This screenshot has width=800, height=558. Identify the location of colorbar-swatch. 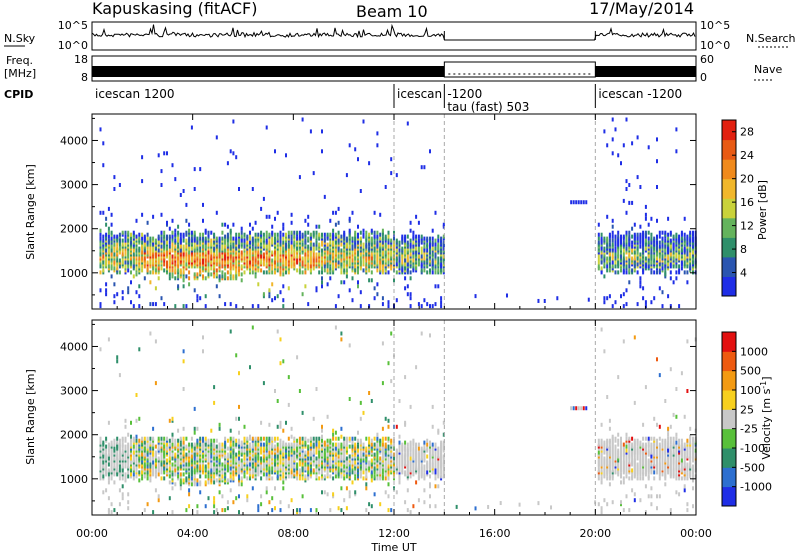
(729, 208).